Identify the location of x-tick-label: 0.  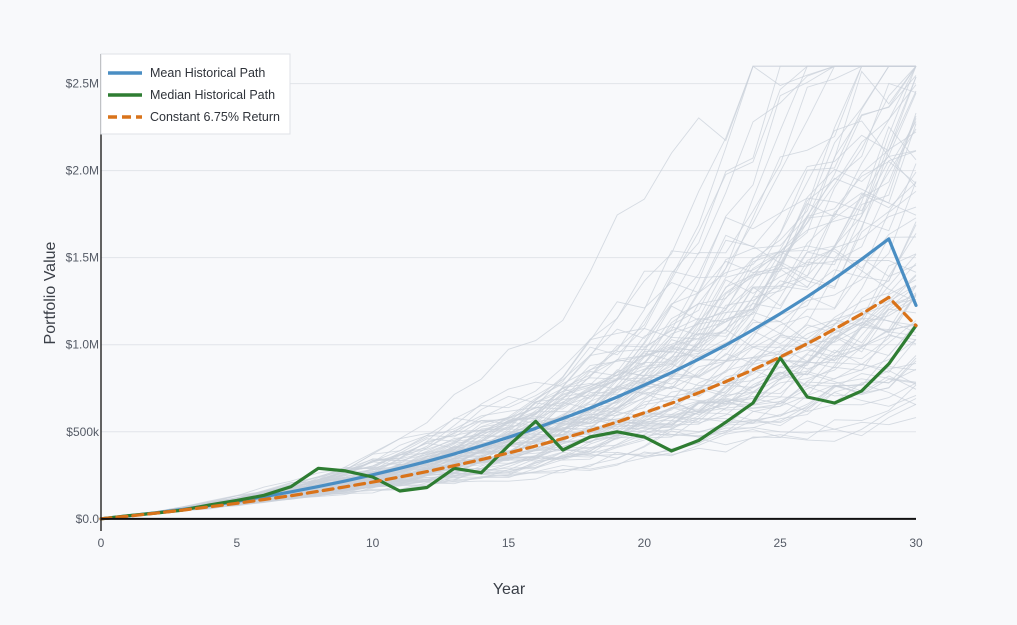
(101, 543).